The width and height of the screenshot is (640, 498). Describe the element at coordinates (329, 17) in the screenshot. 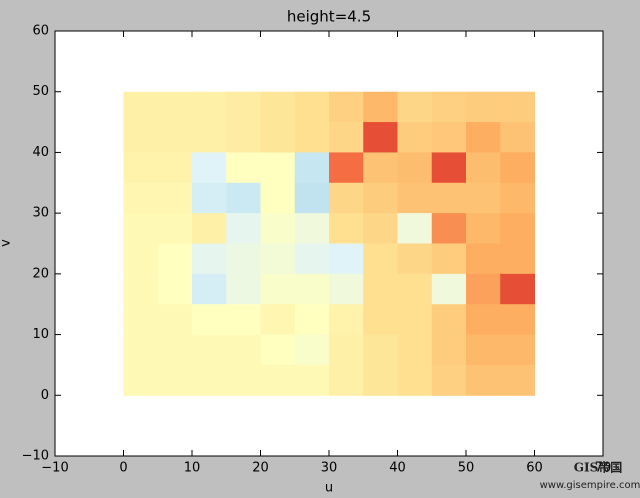

I see `chart-title: height=4.5` at that location.